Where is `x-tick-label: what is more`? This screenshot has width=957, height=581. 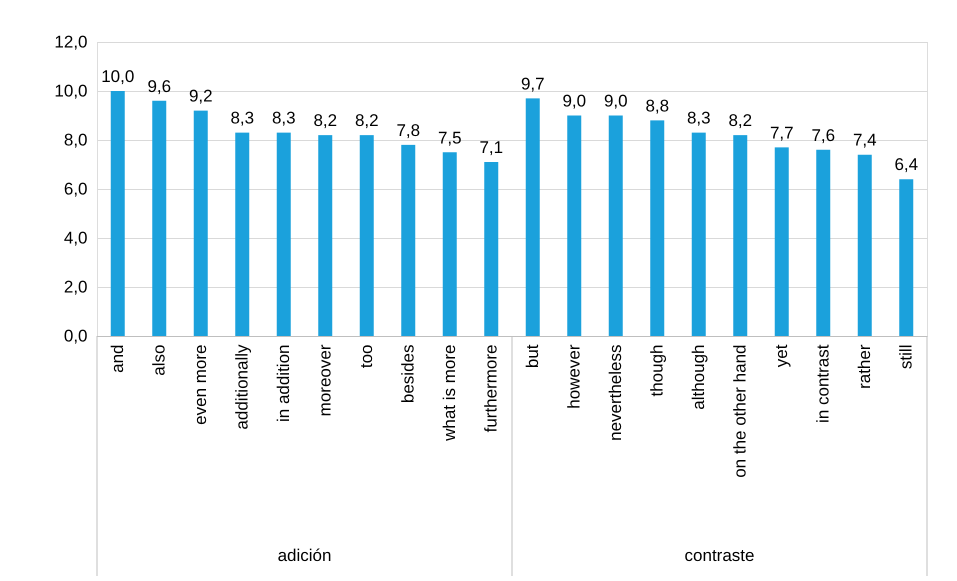
x-tick-label: what is more is located at coordinates (449, 393).